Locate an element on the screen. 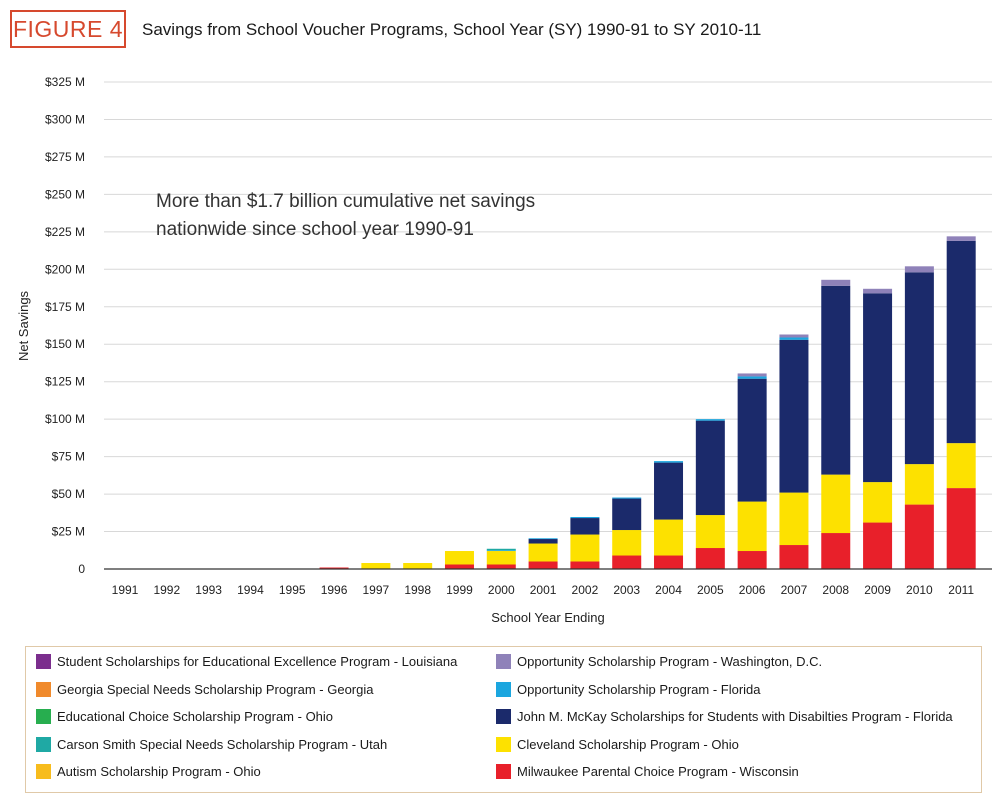  y-tick-label: $100 M is located at coordinates (65, 419).